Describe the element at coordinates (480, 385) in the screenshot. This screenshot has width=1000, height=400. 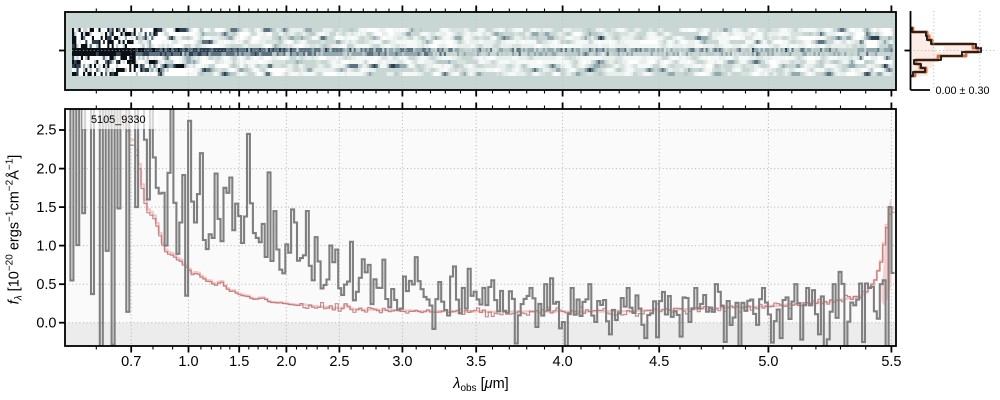
I see `svg-text: λobs [μm]` at that location.